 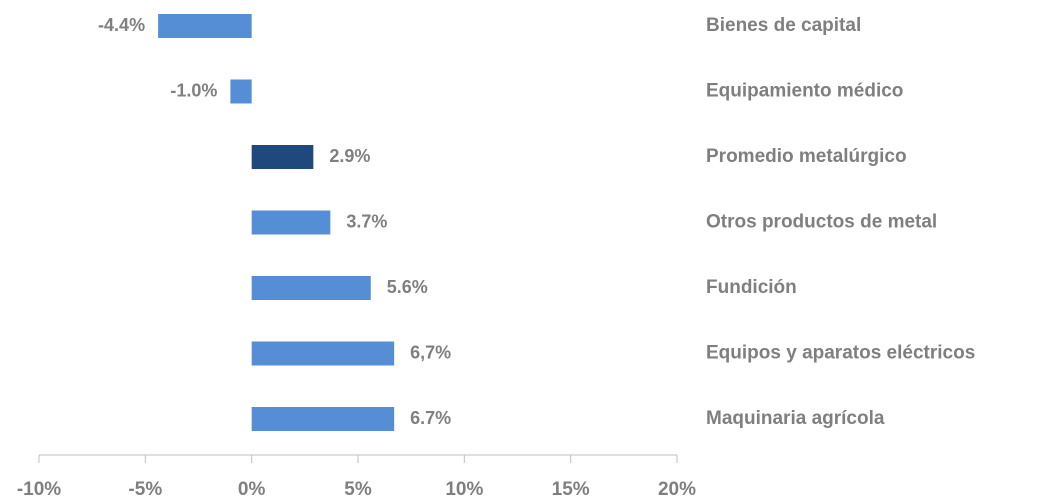 What do you see at coordinates (464, 489) in the screenshot?
I see `x-tick-label: 10%` at bounding box center [464, 489].